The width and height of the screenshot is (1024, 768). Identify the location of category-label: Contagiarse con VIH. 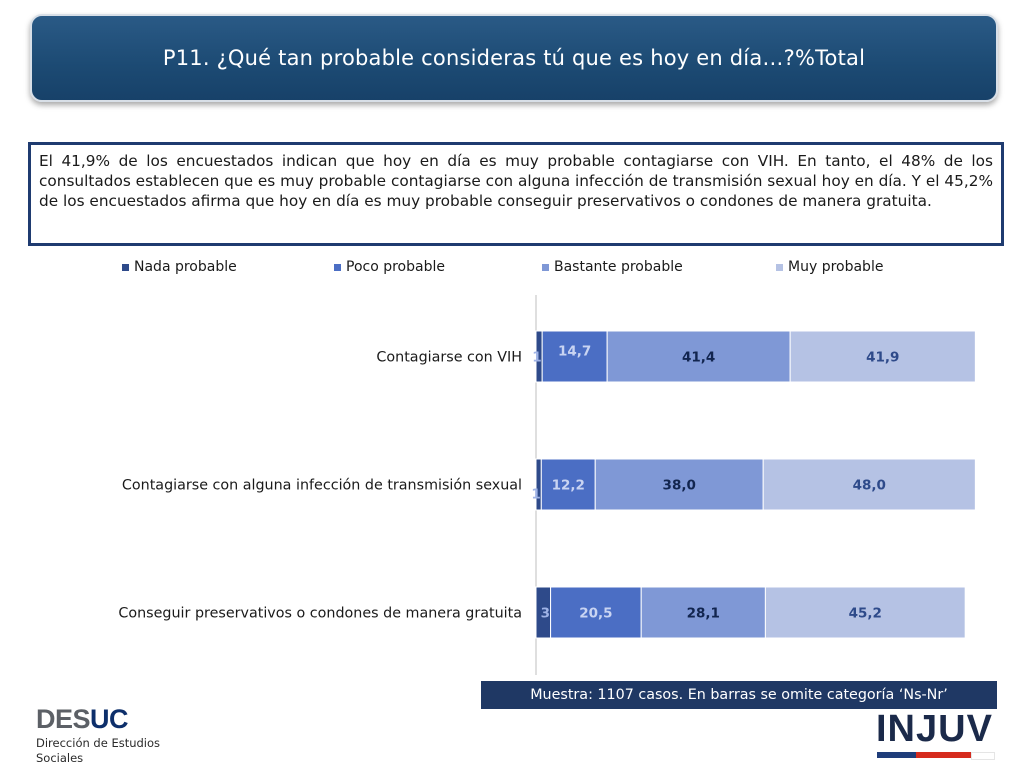
(449, 358).